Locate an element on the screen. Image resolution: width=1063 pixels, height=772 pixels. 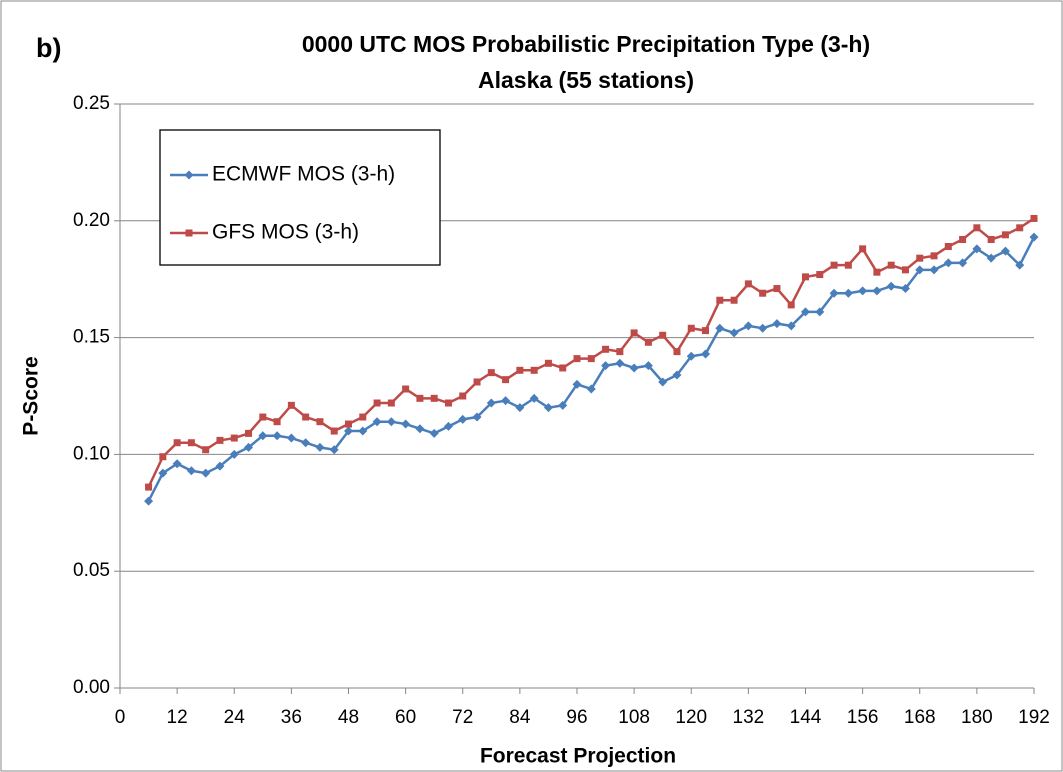
x-tick-label: 144 is located at coordinates (806, 717).